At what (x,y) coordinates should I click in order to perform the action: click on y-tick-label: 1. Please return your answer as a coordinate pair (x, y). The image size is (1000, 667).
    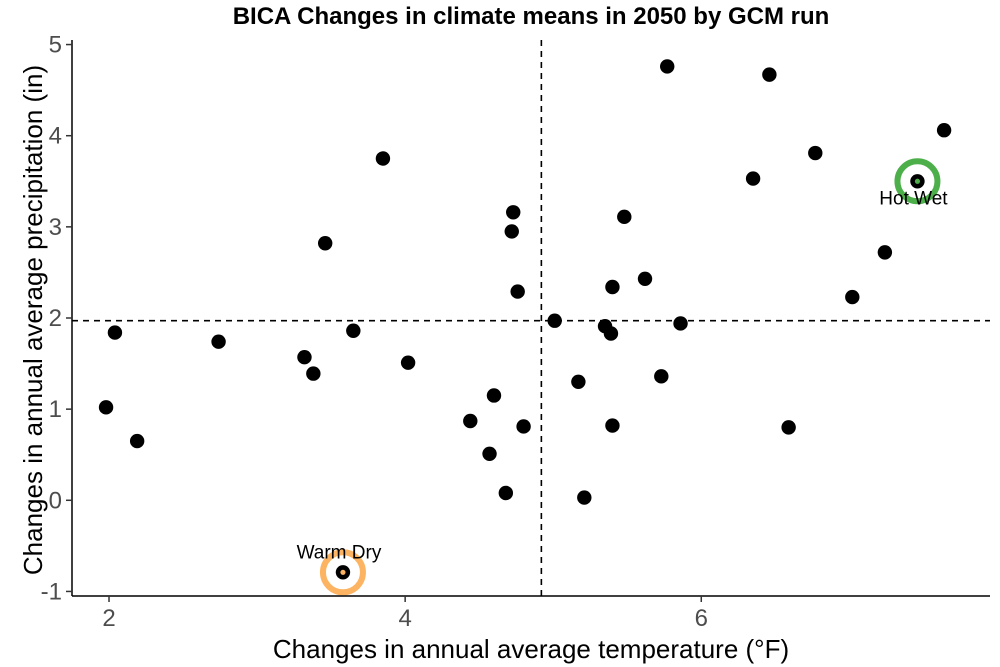
    Looking at the image, I should click on (55, 409).